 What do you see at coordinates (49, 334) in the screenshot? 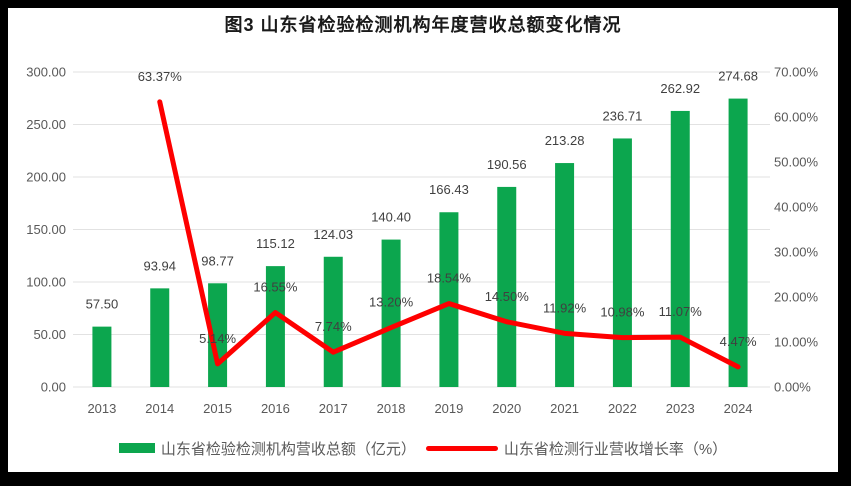
I see `svg-text: 50.00` at bounding box center [49, 334].